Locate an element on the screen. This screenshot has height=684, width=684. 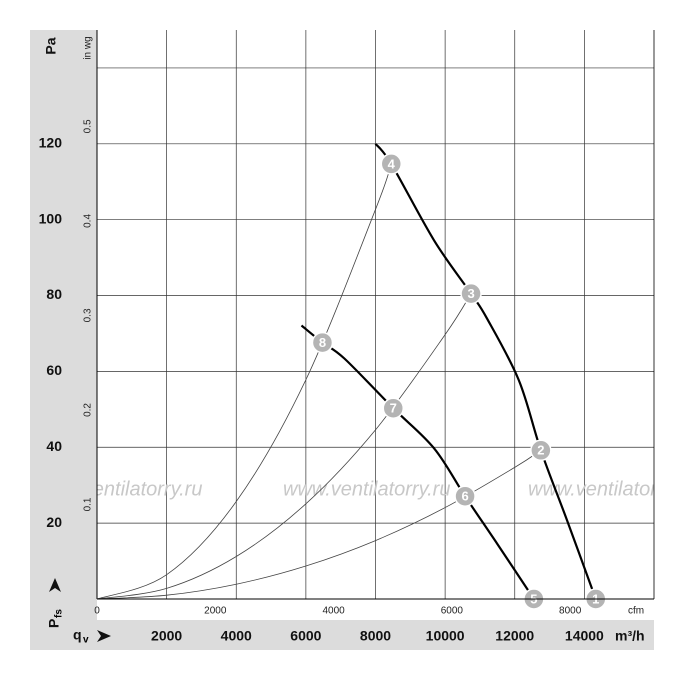
x-tick-label: 8000 is located at coordinates (375, 636).